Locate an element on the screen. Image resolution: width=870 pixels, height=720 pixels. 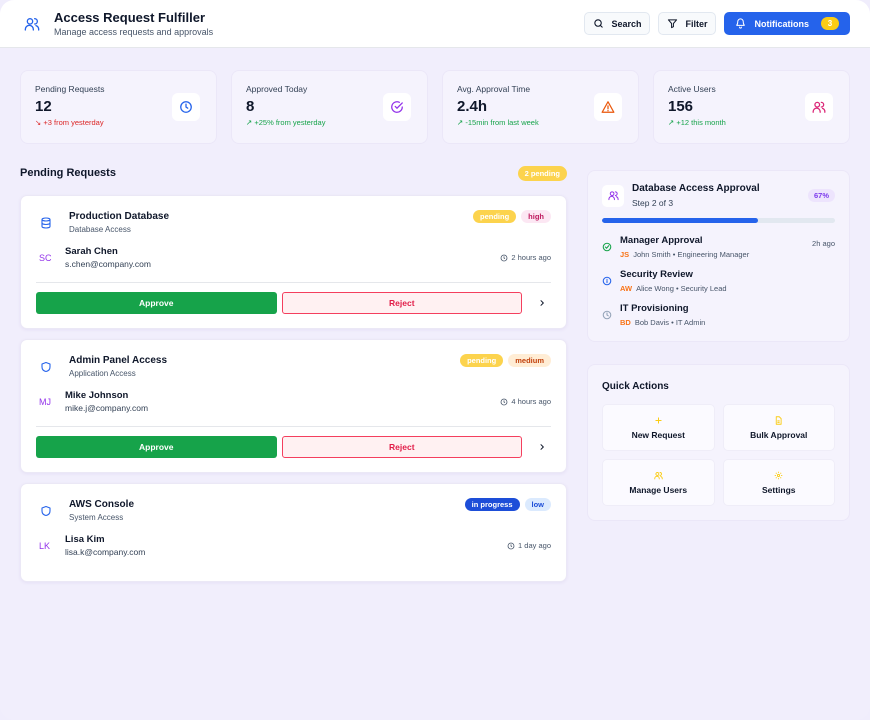
stat-trend: ↗ -15min from last week is located at coordinates (498, 122).